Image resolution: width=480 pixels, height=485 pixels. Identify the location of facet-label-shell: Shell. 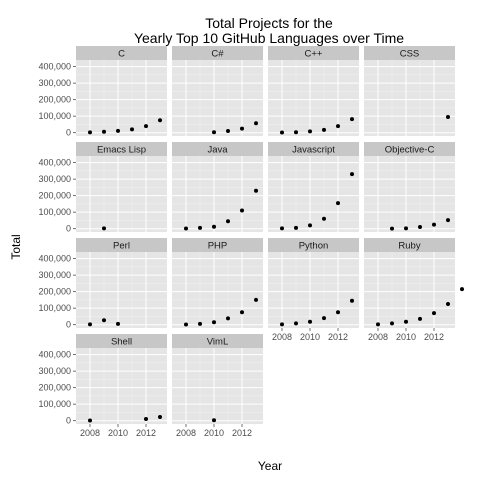
(121, 342).